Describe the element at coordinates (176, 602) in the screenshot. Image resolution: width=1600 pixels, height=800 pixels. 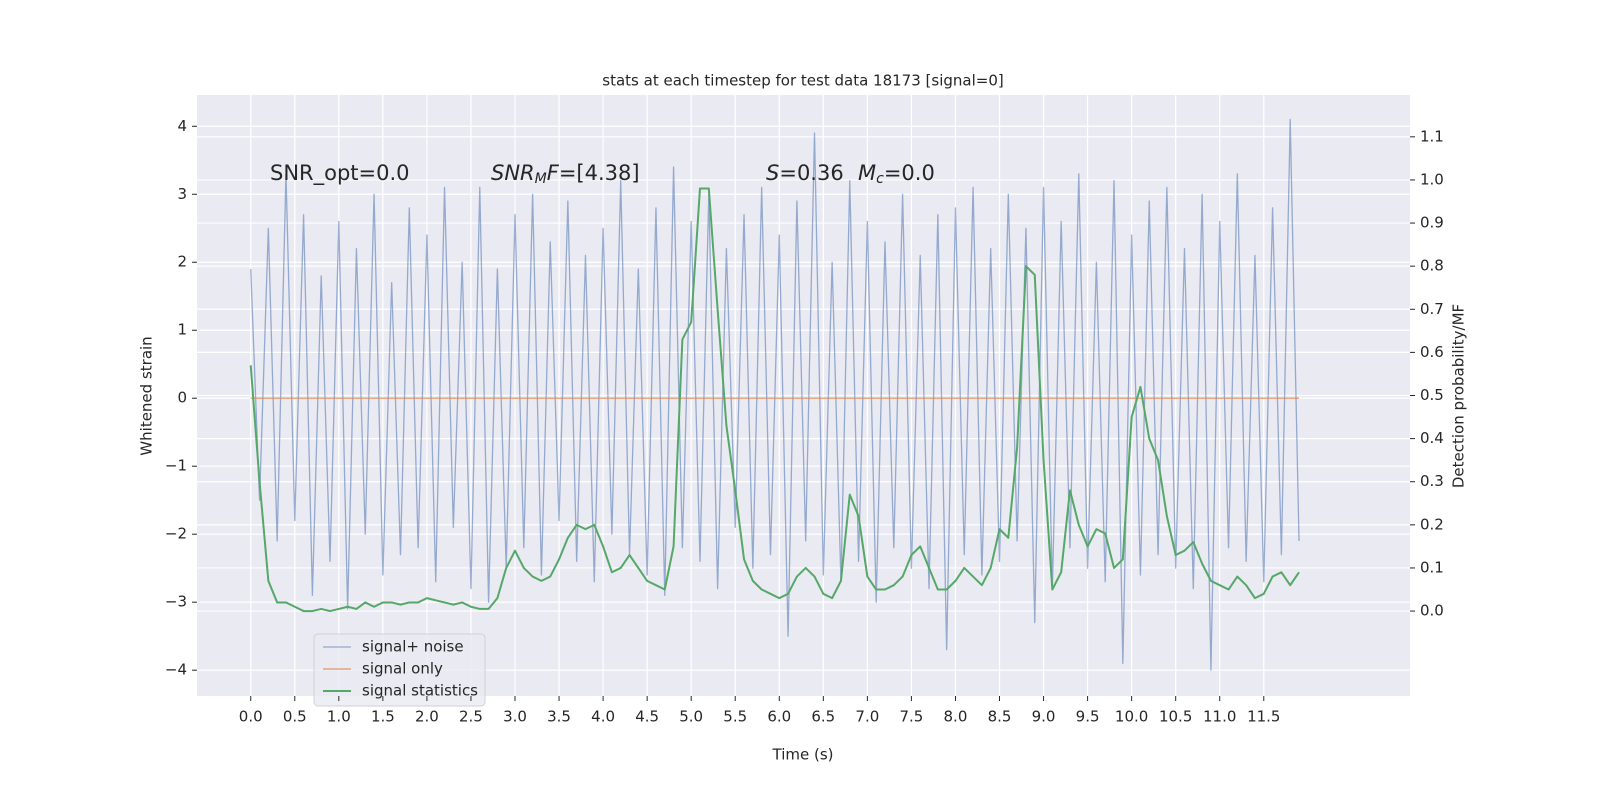
I see `y-tick-label: −3` at that location.